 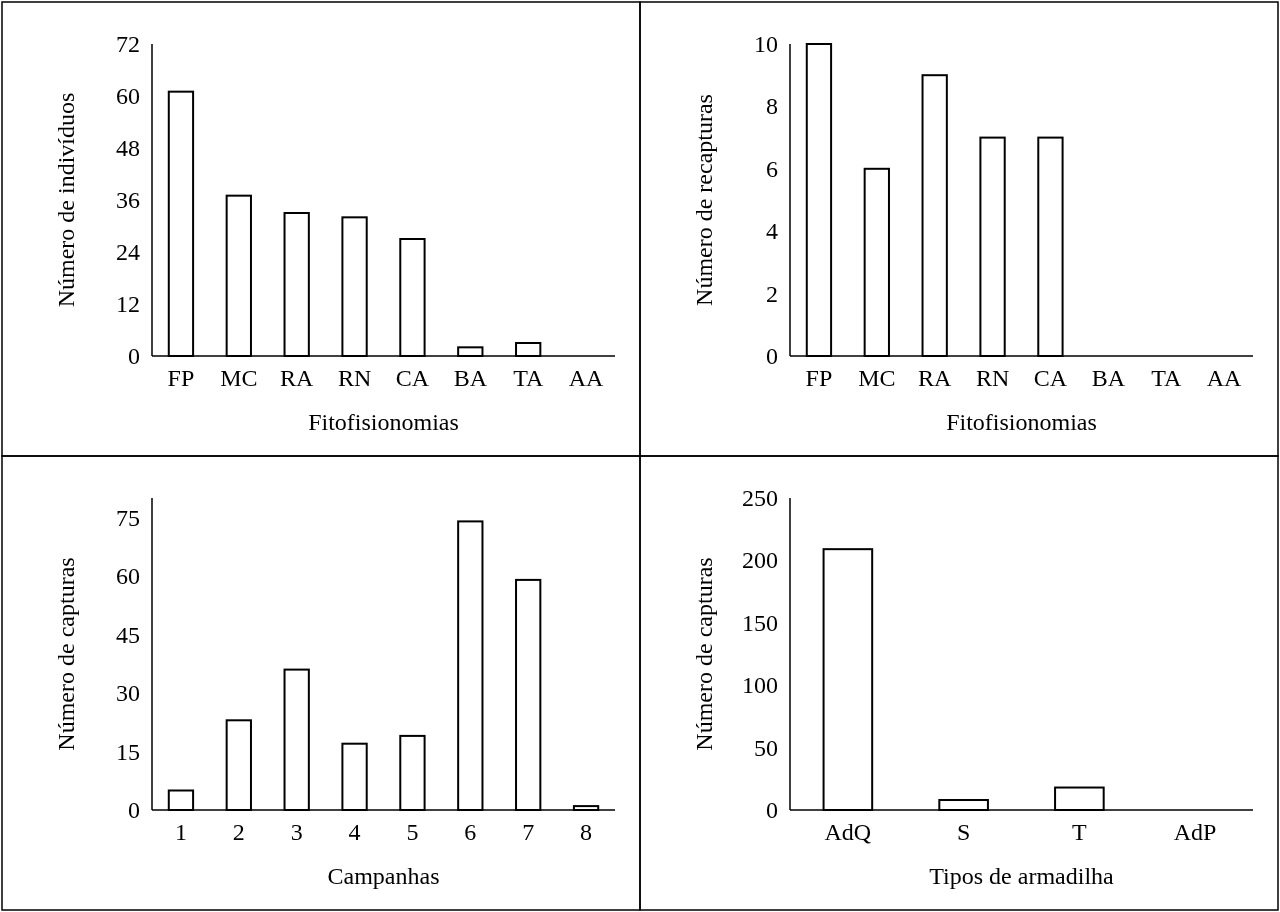 What do you see at coordinates (66, 200) in the screenshot?
I see `y-axis-title: Número de indivíduos` at bounding box center [66, 200].